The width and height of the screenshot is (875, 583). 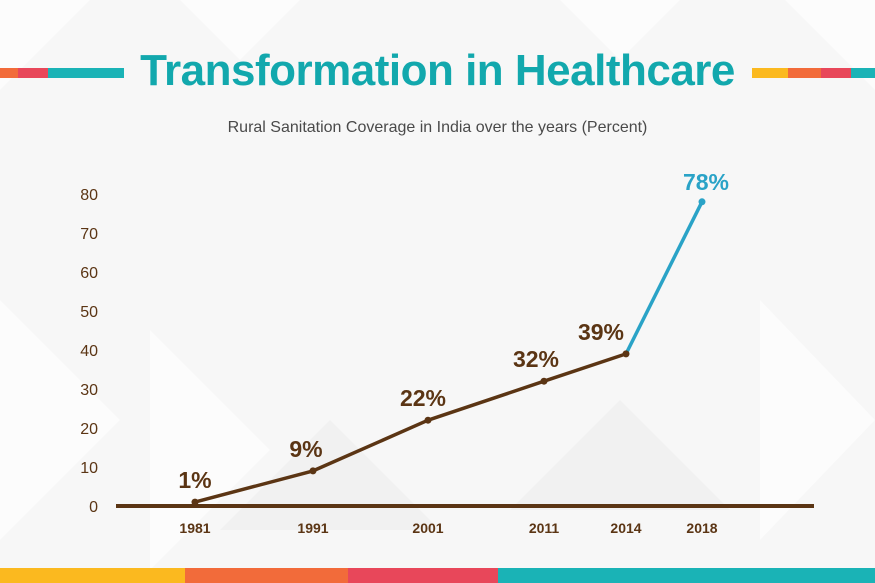 What do you see at coordinates (9, 73) in the screenshot?
I see `left-stripe-orange` at bounding box center [9, 73].